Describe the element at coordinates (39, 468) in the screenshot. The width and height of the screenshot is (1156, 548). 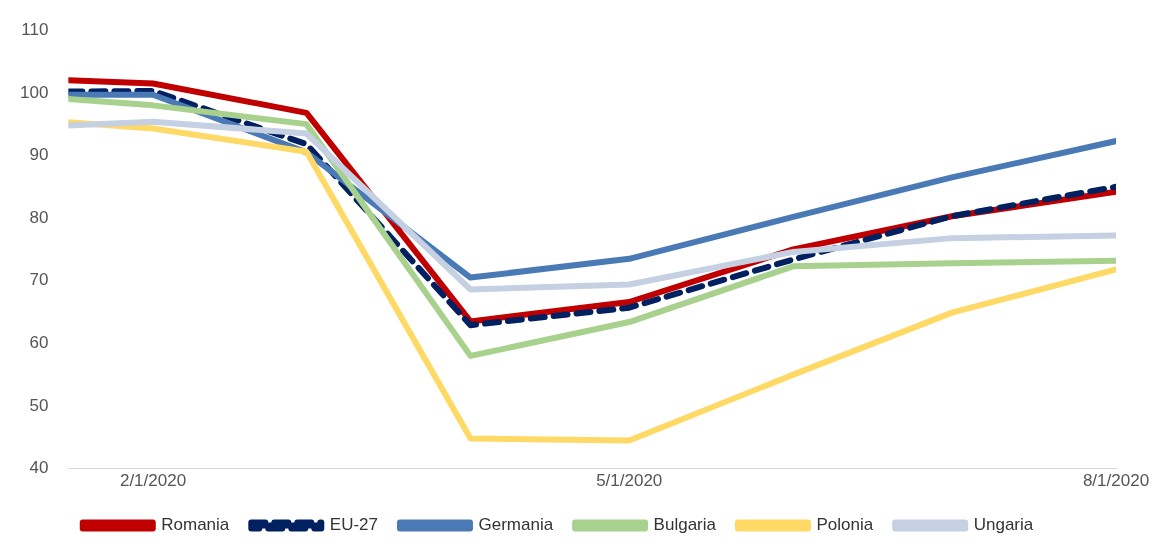
I see `y-tick-label: 40` at that location.